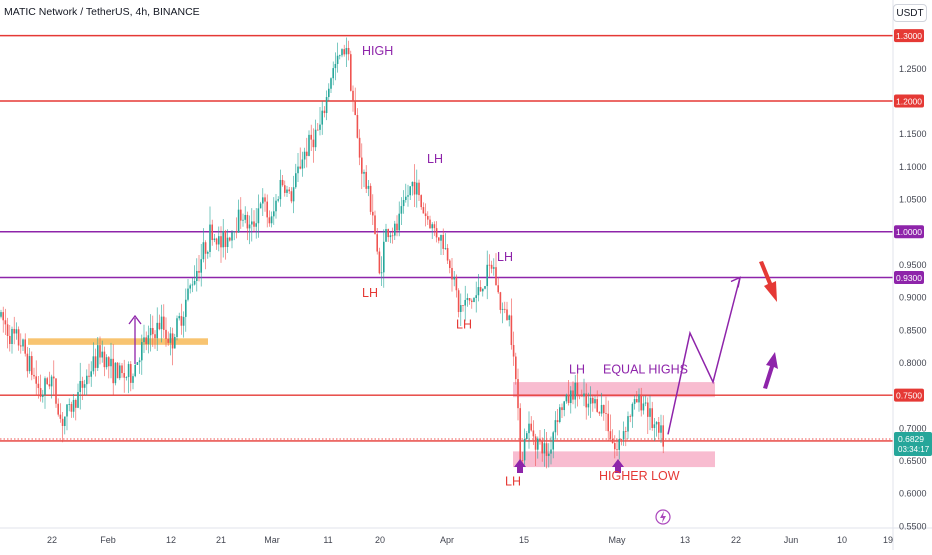  What do you see at coordinates (842, 540) in the screenshot?
I see `time-tick-label: 10` at bounding box center [842, 540].